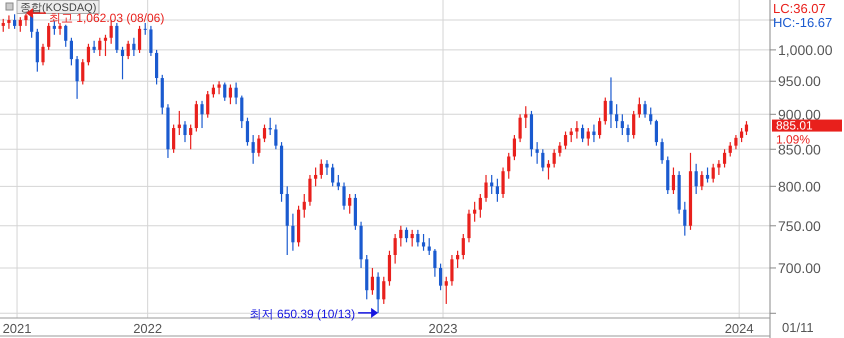 The height and width of the screenshot is (338, 844). What do you see at coordinates (147, 328) in the screenshot?
I see `x-tick-label: 2022` at bounding box center [147, 328].